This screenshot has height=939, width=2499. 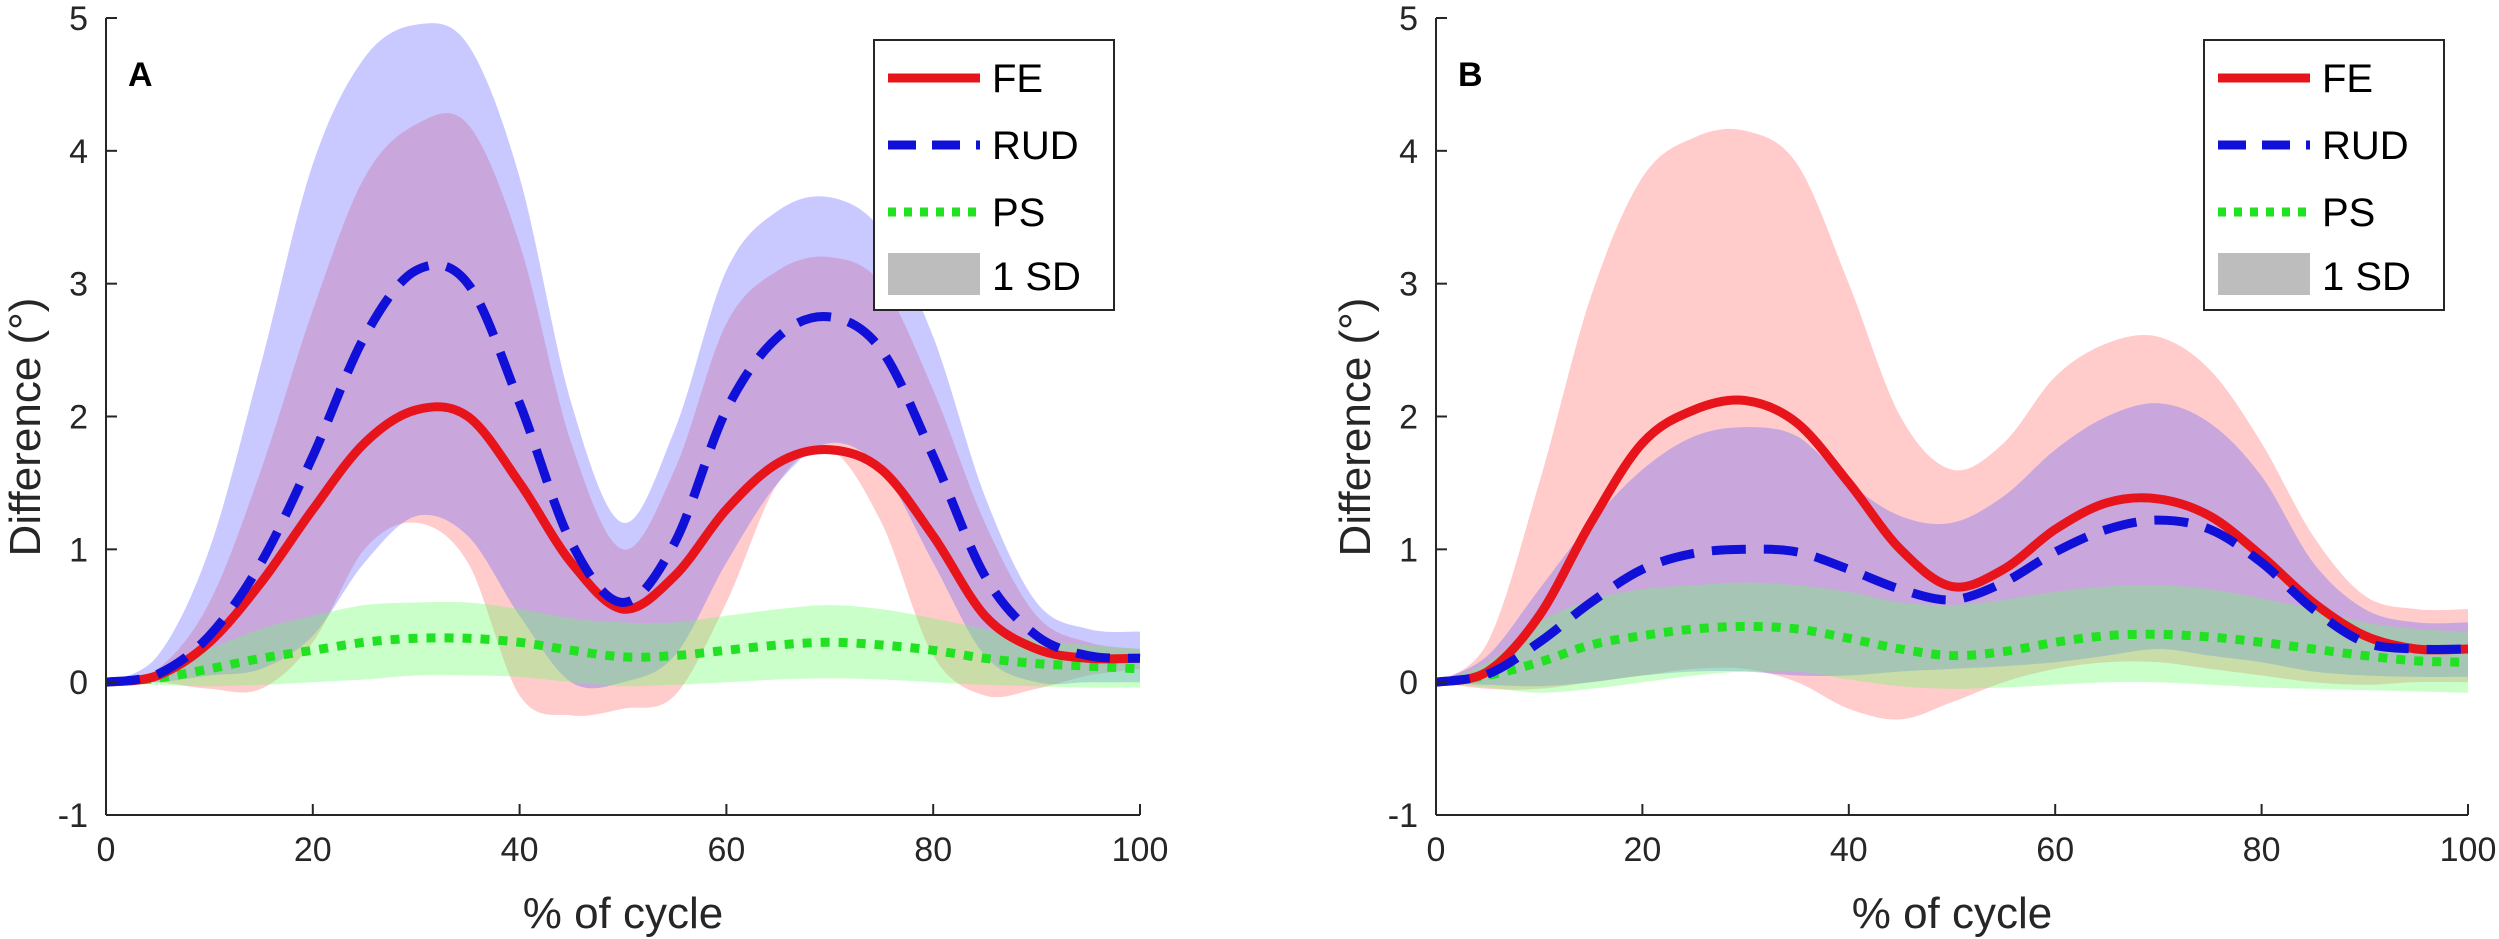 I want to click on panel-label: B, so click(x=1470, y=75).